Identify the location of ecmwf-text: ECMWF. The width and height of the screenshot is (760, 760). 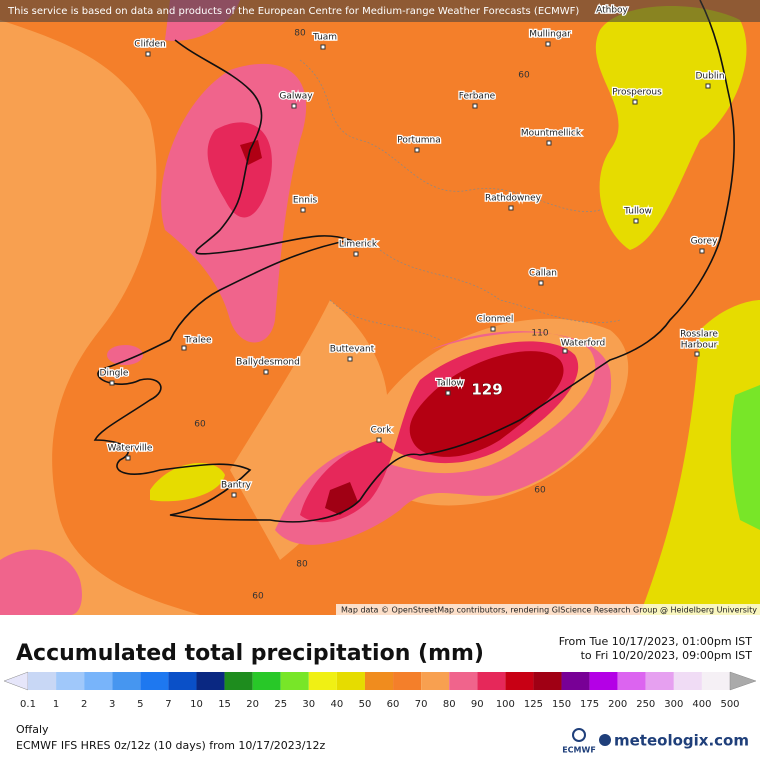
(579, 750).